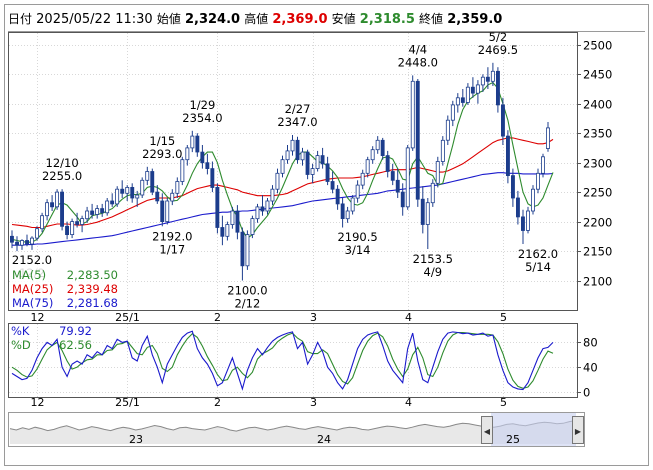  I want to click on stoch-k-line, so click(282, 360).